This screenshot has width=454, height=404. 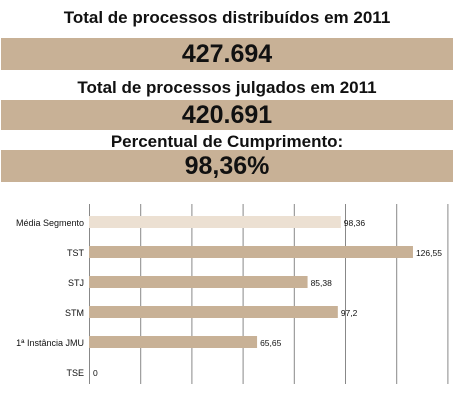 I want to click on percent-value: 98,36%, so click(x=227, y=166).